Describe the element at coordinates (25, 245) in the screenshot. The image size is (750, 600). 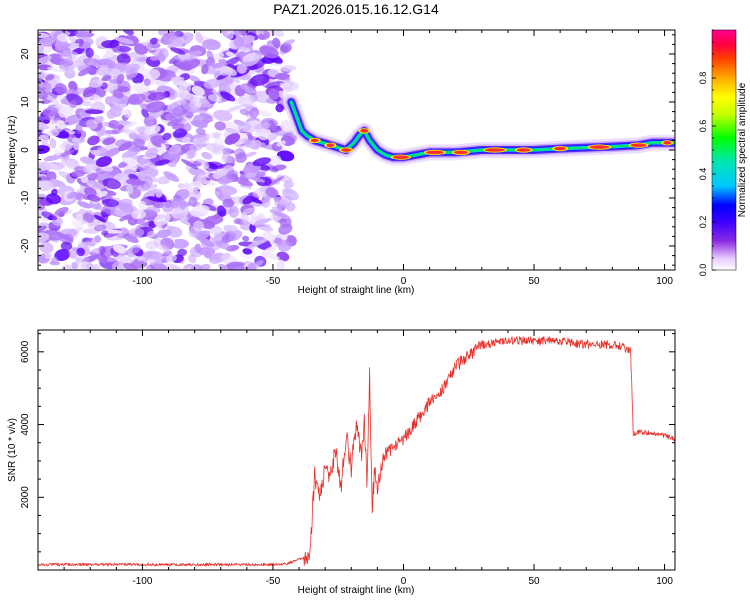
I see `spectrogram-y-tick-label: -20` at that location.